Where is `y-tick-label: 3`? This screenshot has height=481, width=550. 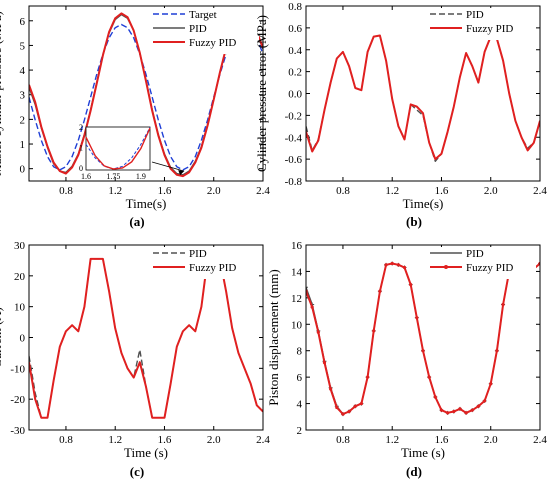
y-tick-label: 3 is located at coordinates (23, 96).